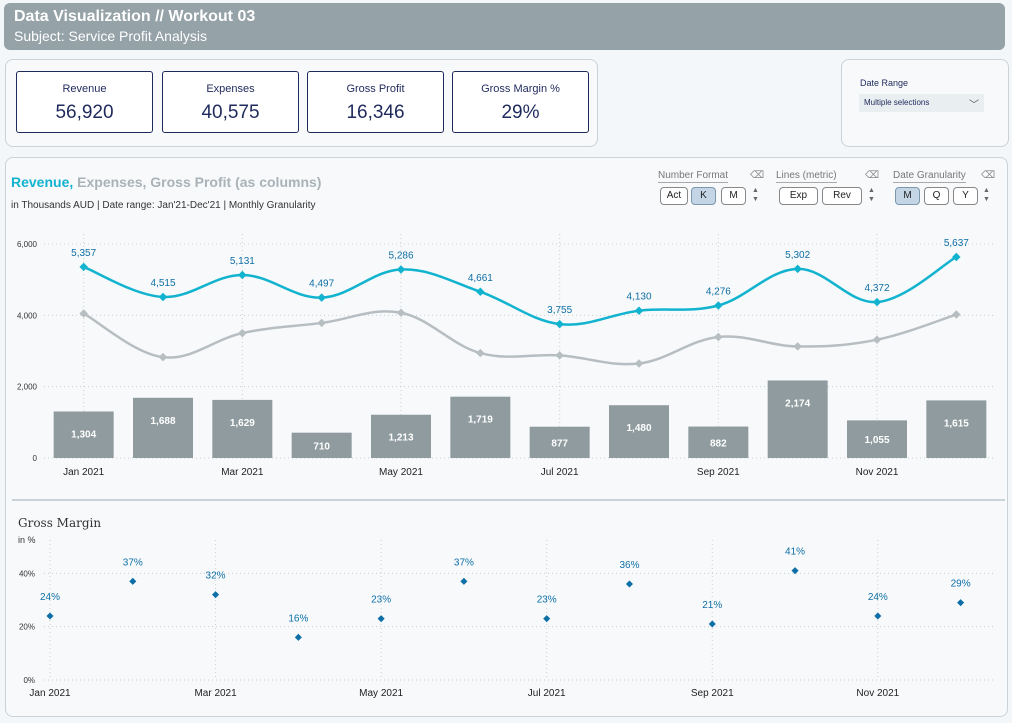 This screenshot has height=723, width=1012. I want to click on revenue-data-label: 5,131, so click(242, 261).